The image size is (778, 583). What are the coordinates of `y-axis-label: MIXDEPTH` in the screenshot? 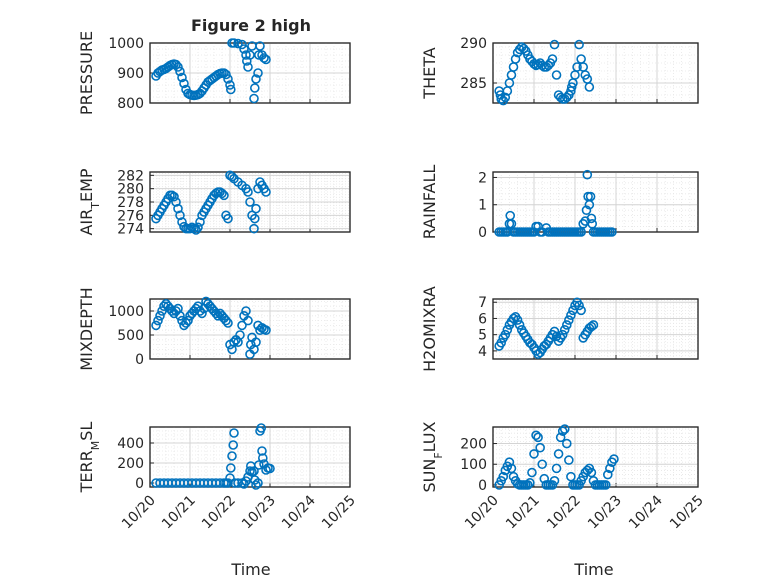 It's located at (86, 328).